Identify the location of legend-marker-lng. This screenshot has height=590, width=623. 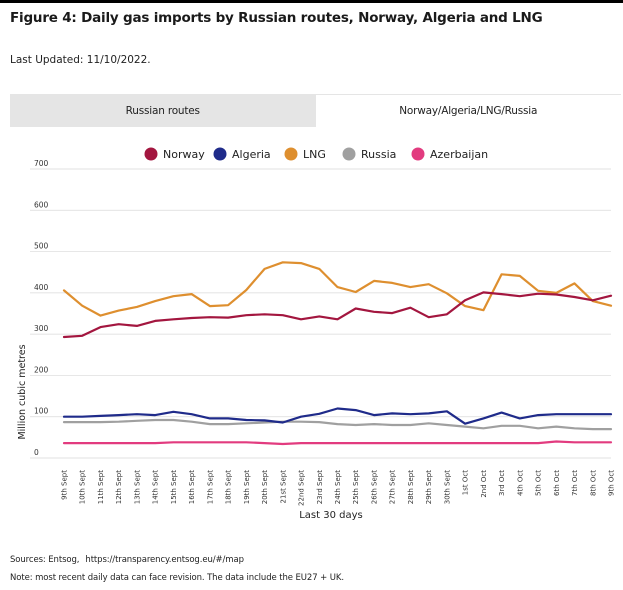
(291, 154).